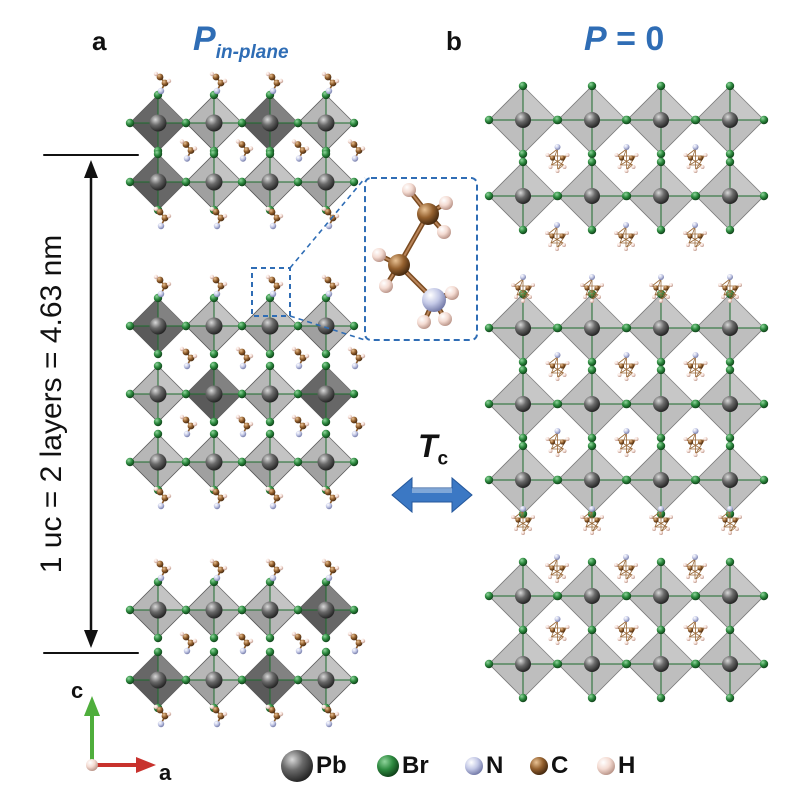  Describe the element at coordinates (627, 765) in the screenshot. I see `legend-label-h: H` at that location.